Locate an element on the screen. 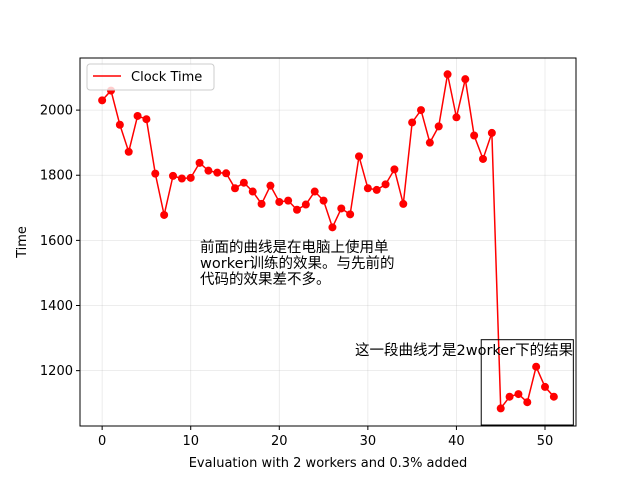  legend: Clock Time is located at coordinates (150, 77).